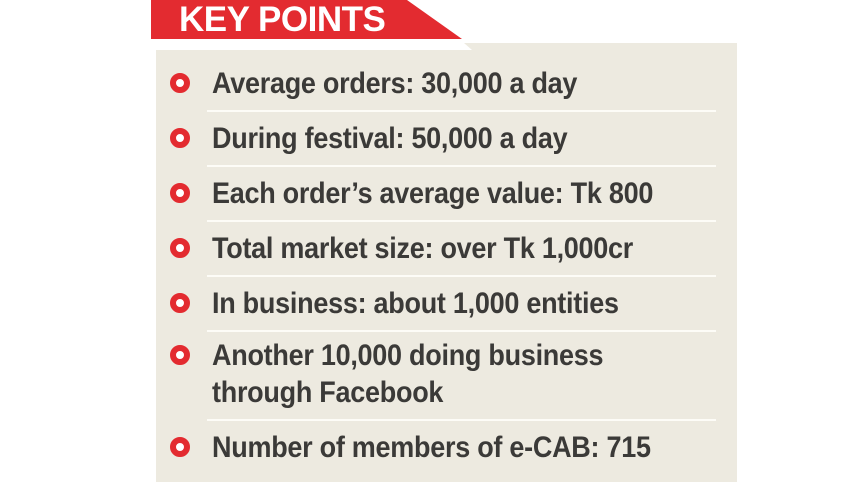 This screenshot has width=857, height=482. I want to click on list-item: Each order’s average value: Tk 800, so click(446, 193).